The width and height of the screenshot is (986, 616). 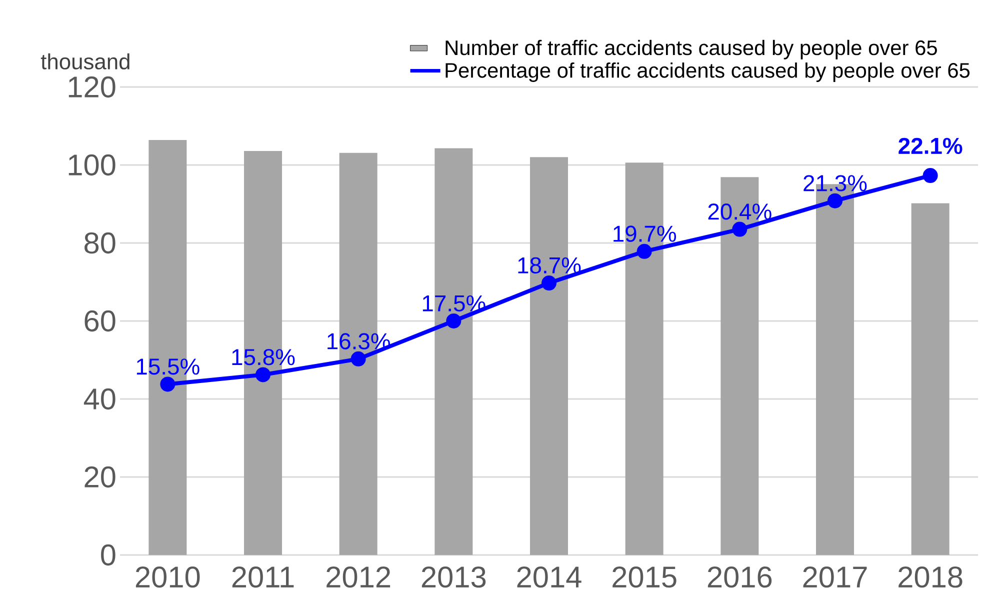 What do you see at coordinates (454, 577) in the screenshot?
I see `x-tick-label: 2013` at bounding box center [454, 577].